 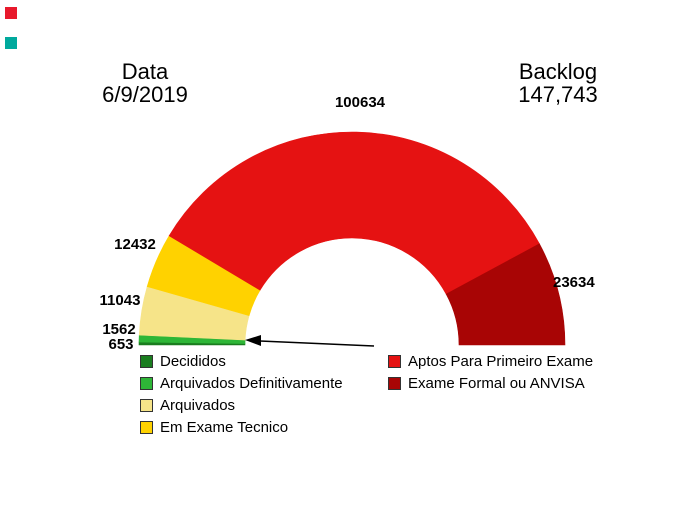 I want to click on legend-item: Em Exame Tecnico, so click(x=241, y=427).